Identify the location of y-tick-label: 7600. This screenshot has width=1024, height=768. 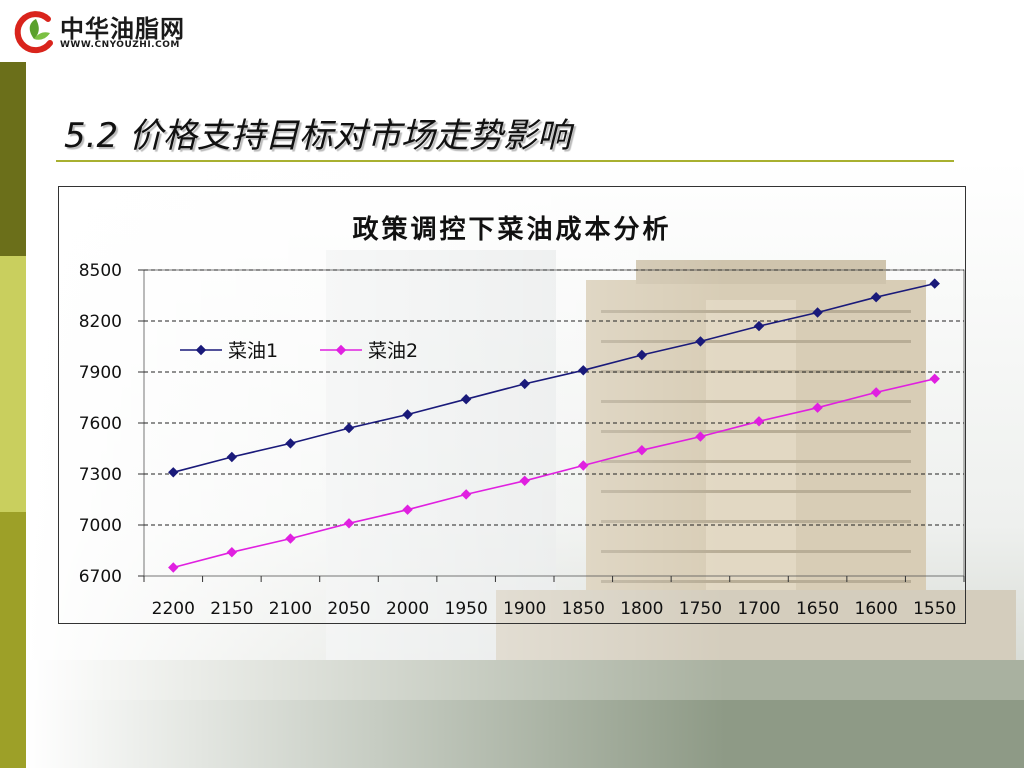
(100, 424).